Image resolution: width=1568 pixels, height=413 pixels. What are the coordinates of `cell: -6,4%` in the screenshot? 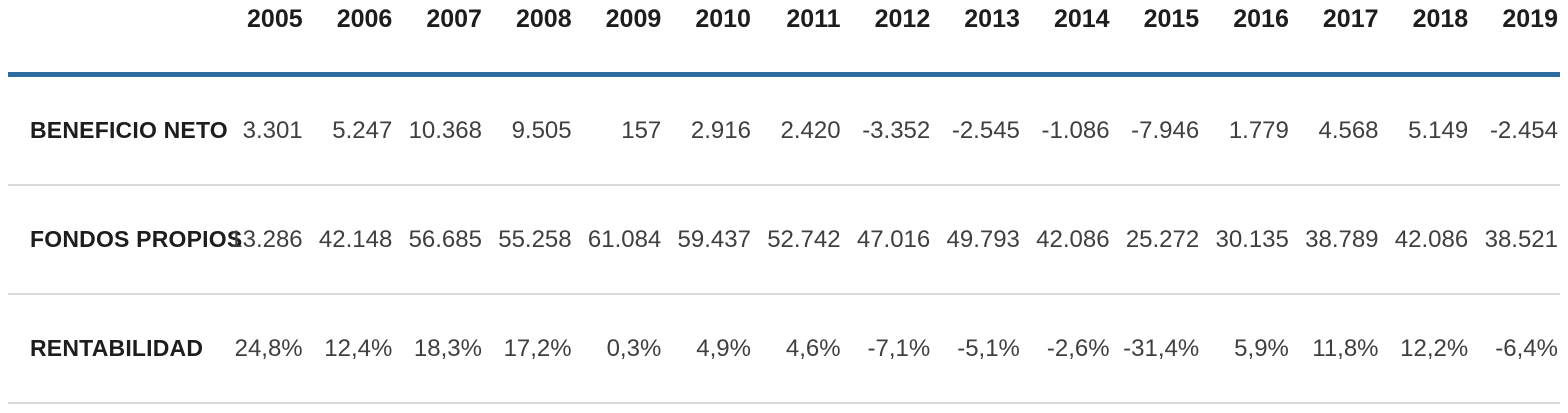 It's located at (1515, 349).